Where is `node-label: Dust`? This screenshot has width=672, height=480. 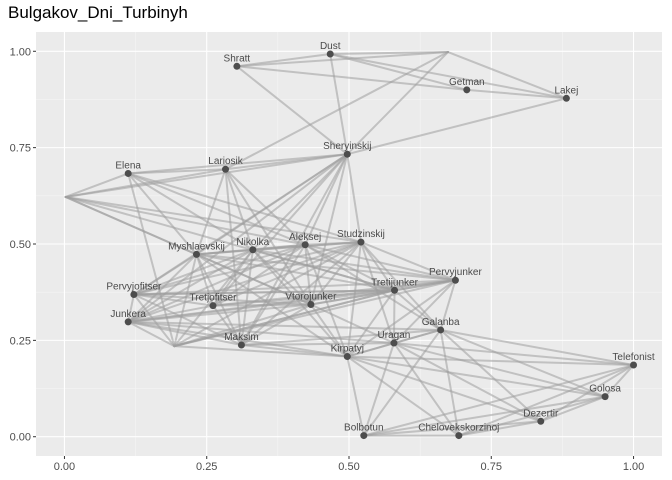
node-label: Dust is located at coordinates (330, 46).